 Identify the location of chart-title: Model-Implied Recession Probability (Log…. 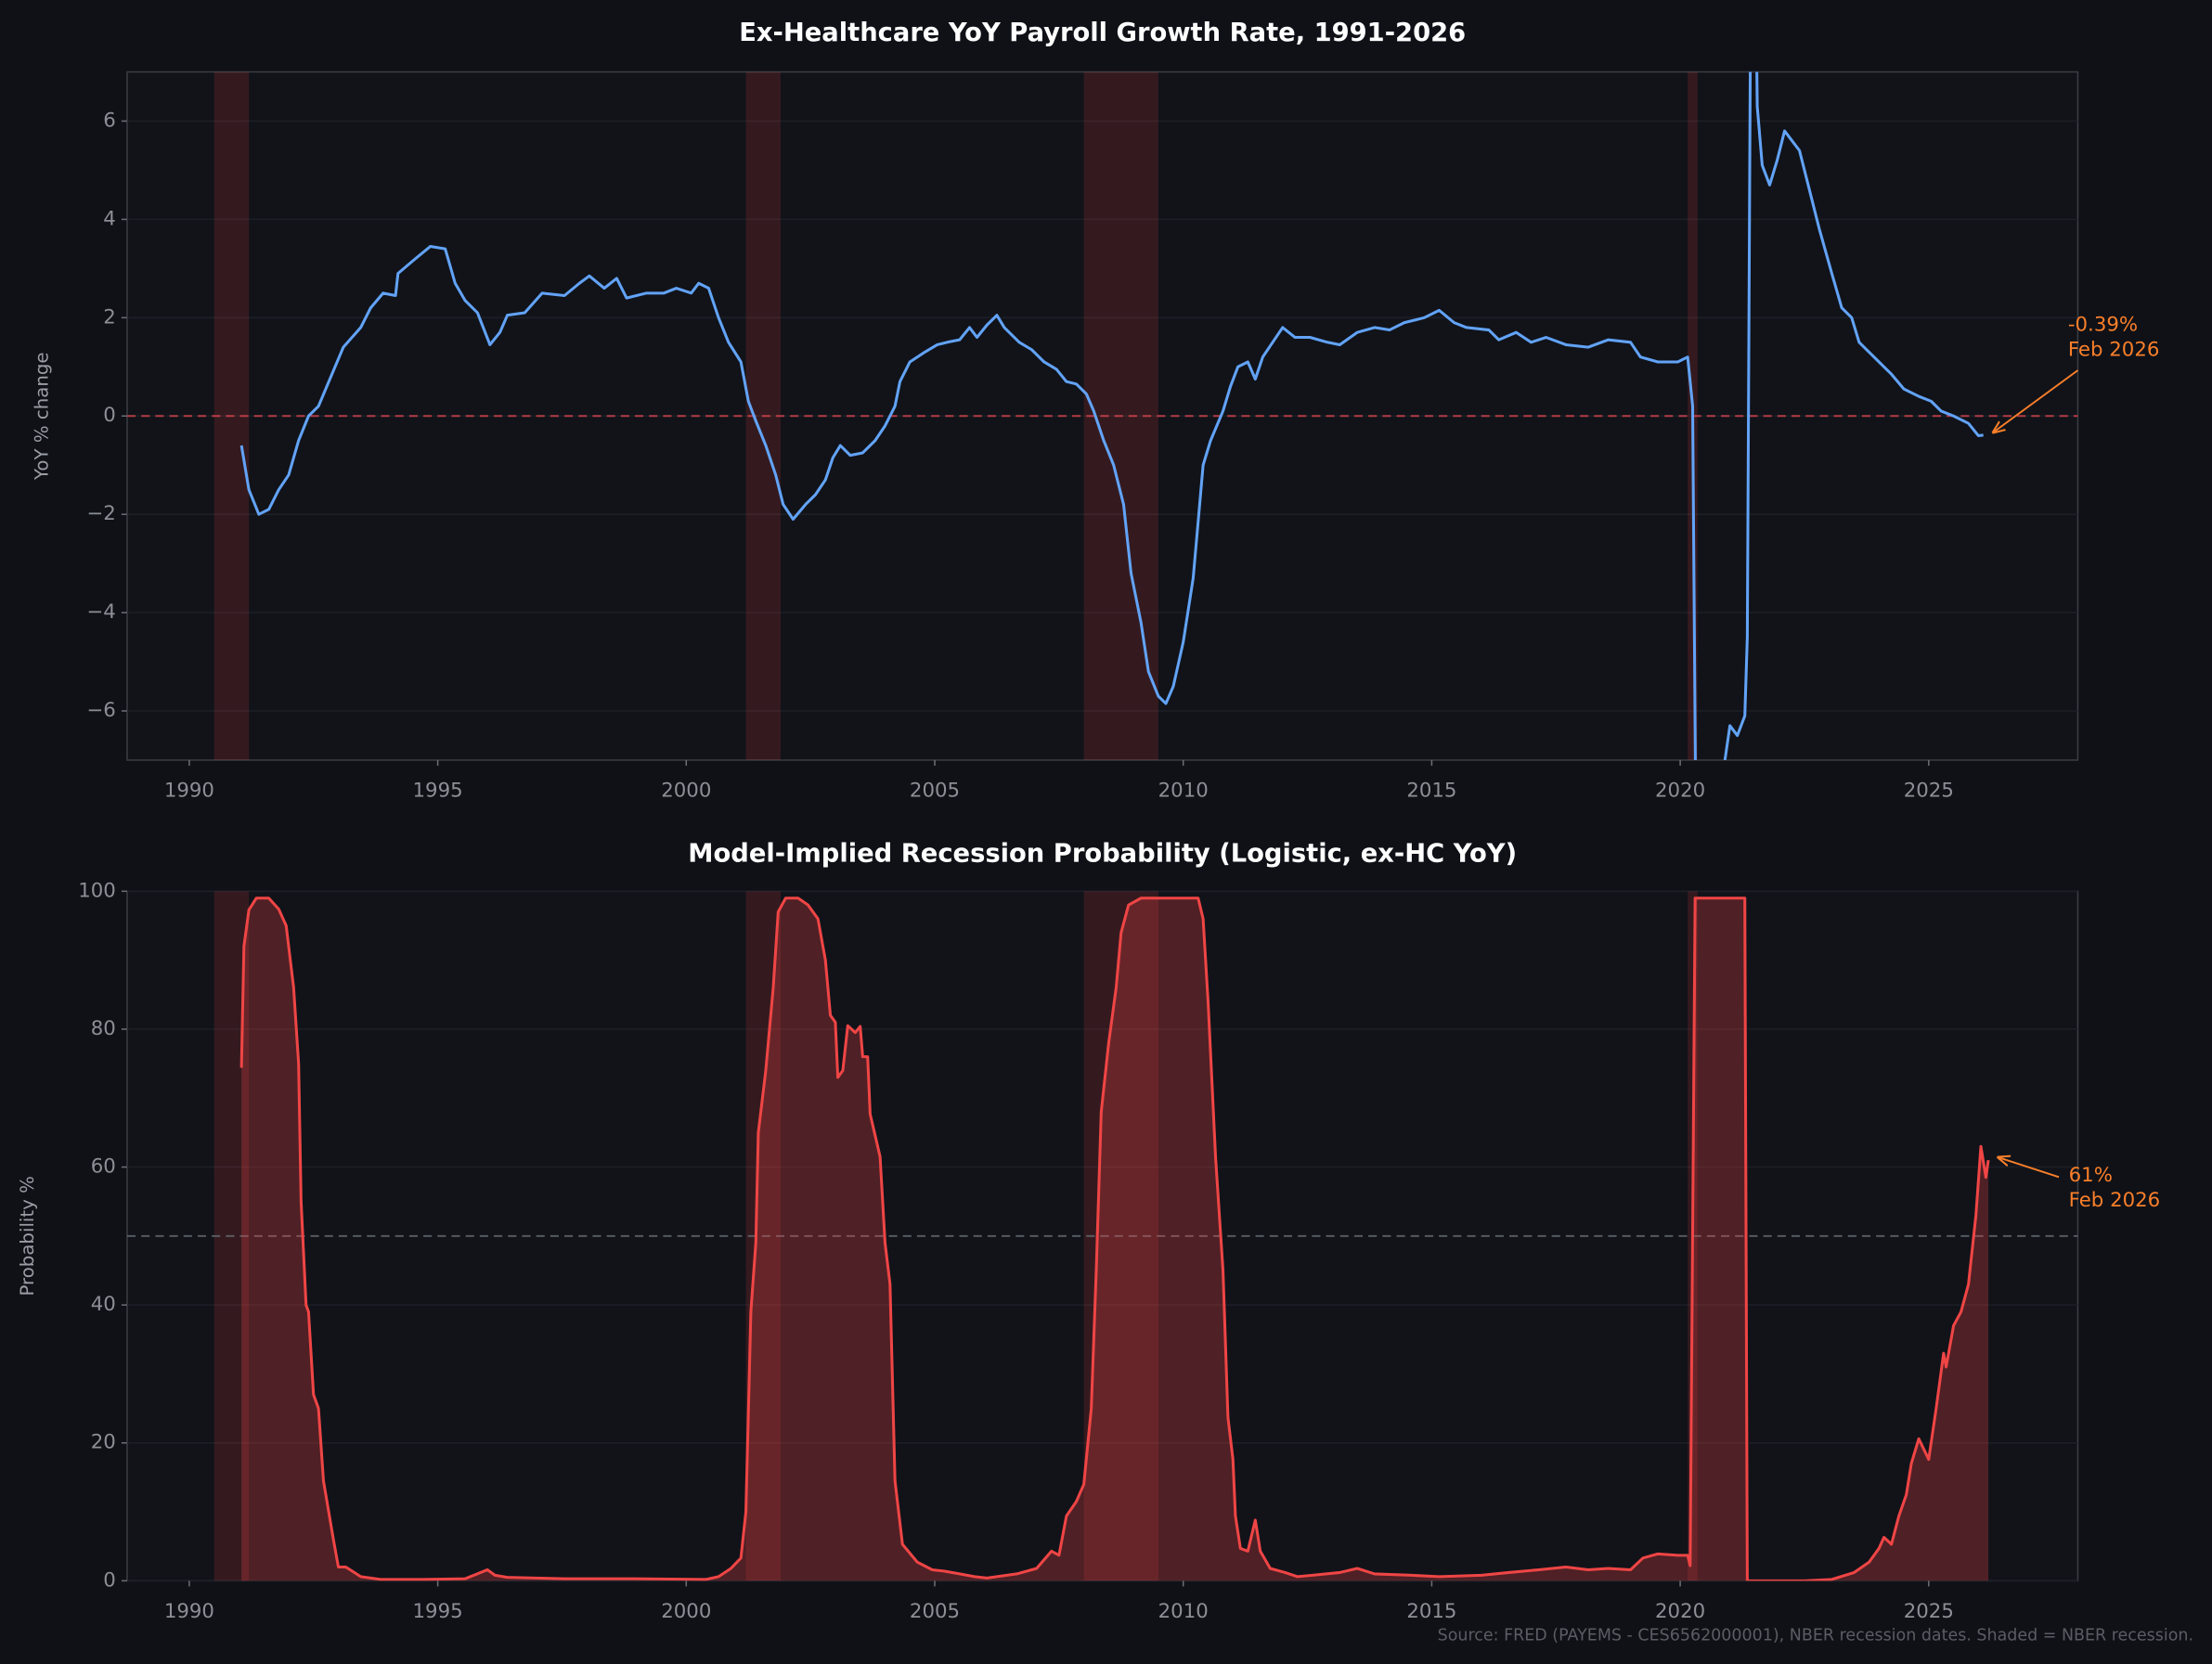
(1102, 853).